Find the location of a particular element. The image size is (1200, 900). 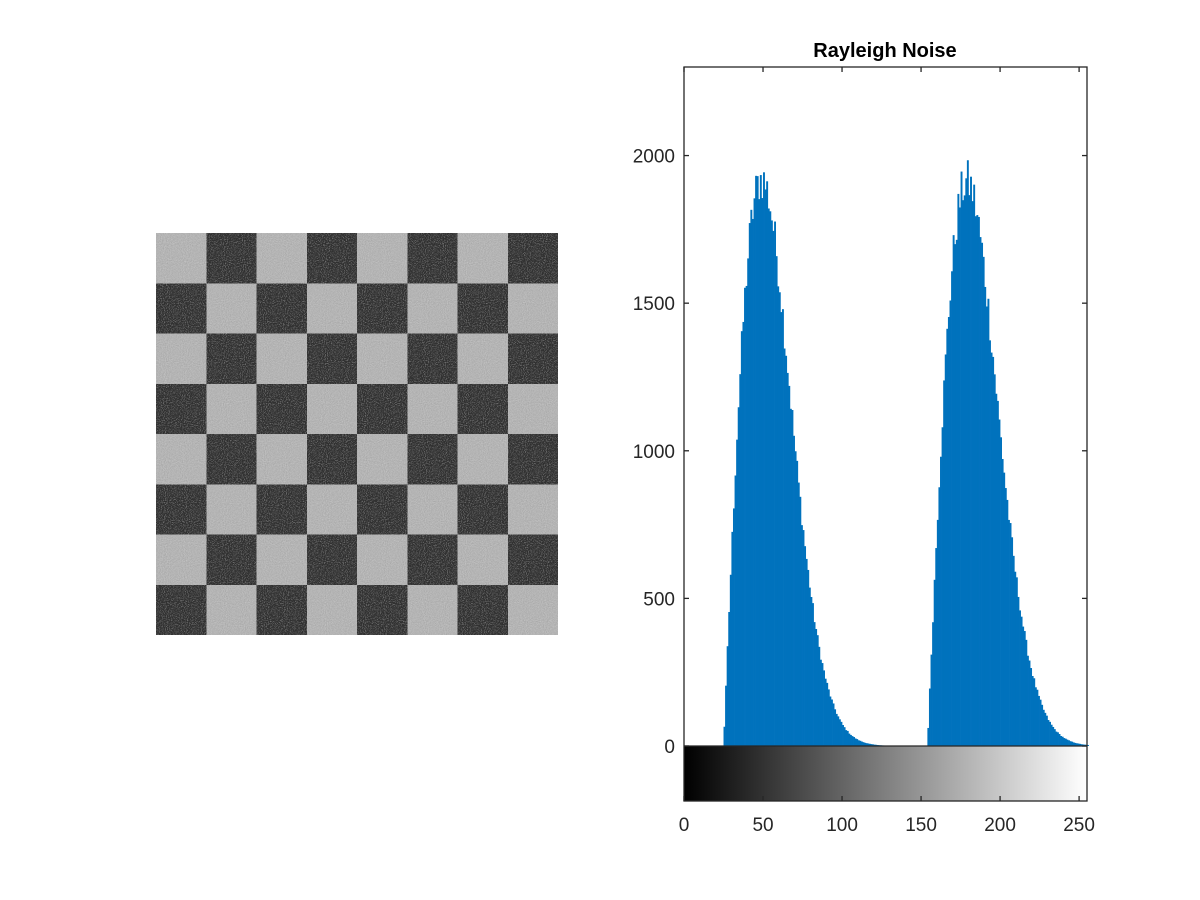

noisy-checkerboard-image is located at coordinates (357, 434).